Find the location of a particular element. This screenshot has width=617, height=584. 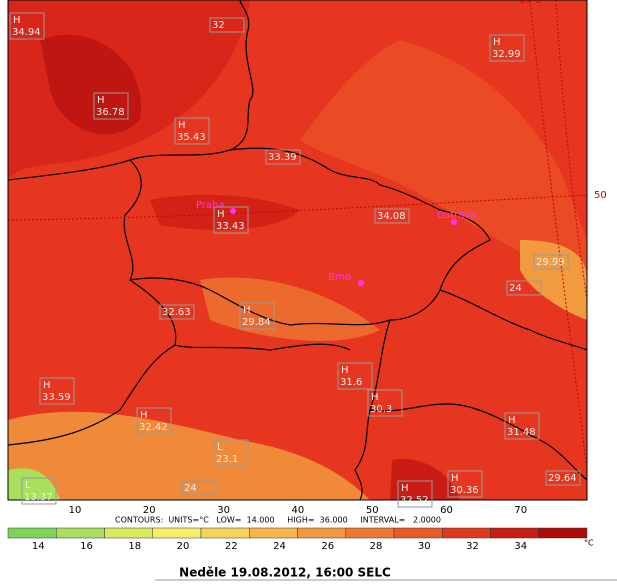

cool-region is located at coordinates (189, 455).